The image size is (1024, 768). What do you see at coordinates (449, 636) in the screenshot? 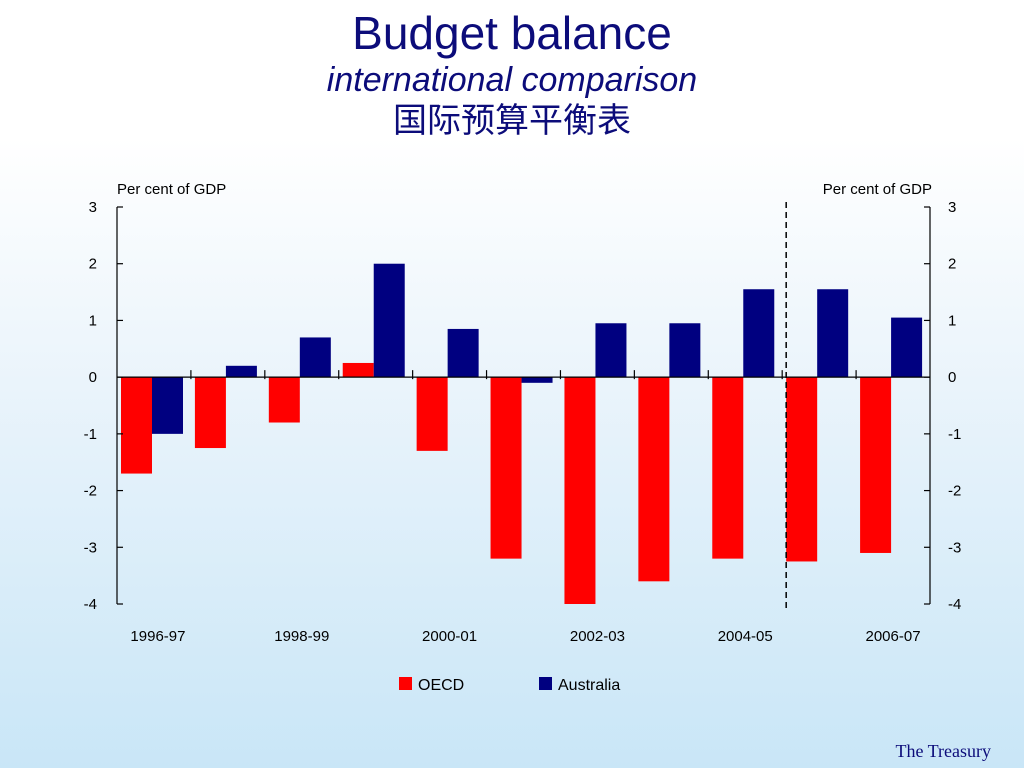
I see `x-label-2000-01: 2000-01` at bounding box center [449, 636].